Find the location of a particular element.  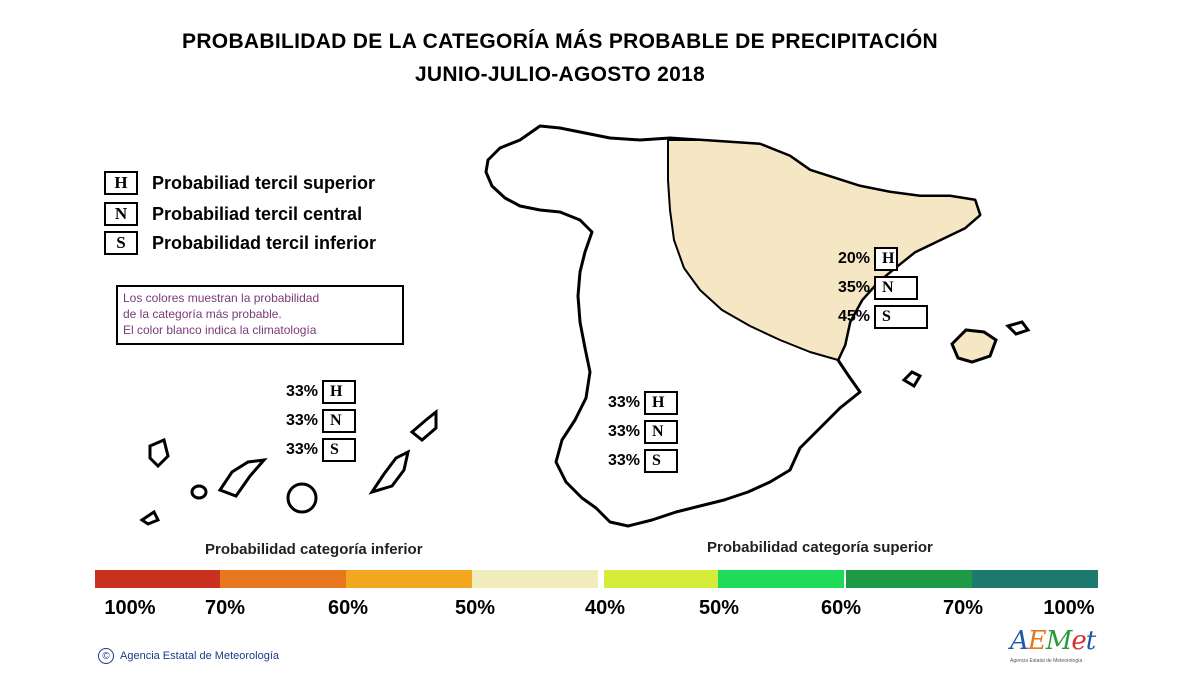

map-subtitle: JUNIO-JULIO-AGOSTO 2018 is located at coordinates (560, 74).